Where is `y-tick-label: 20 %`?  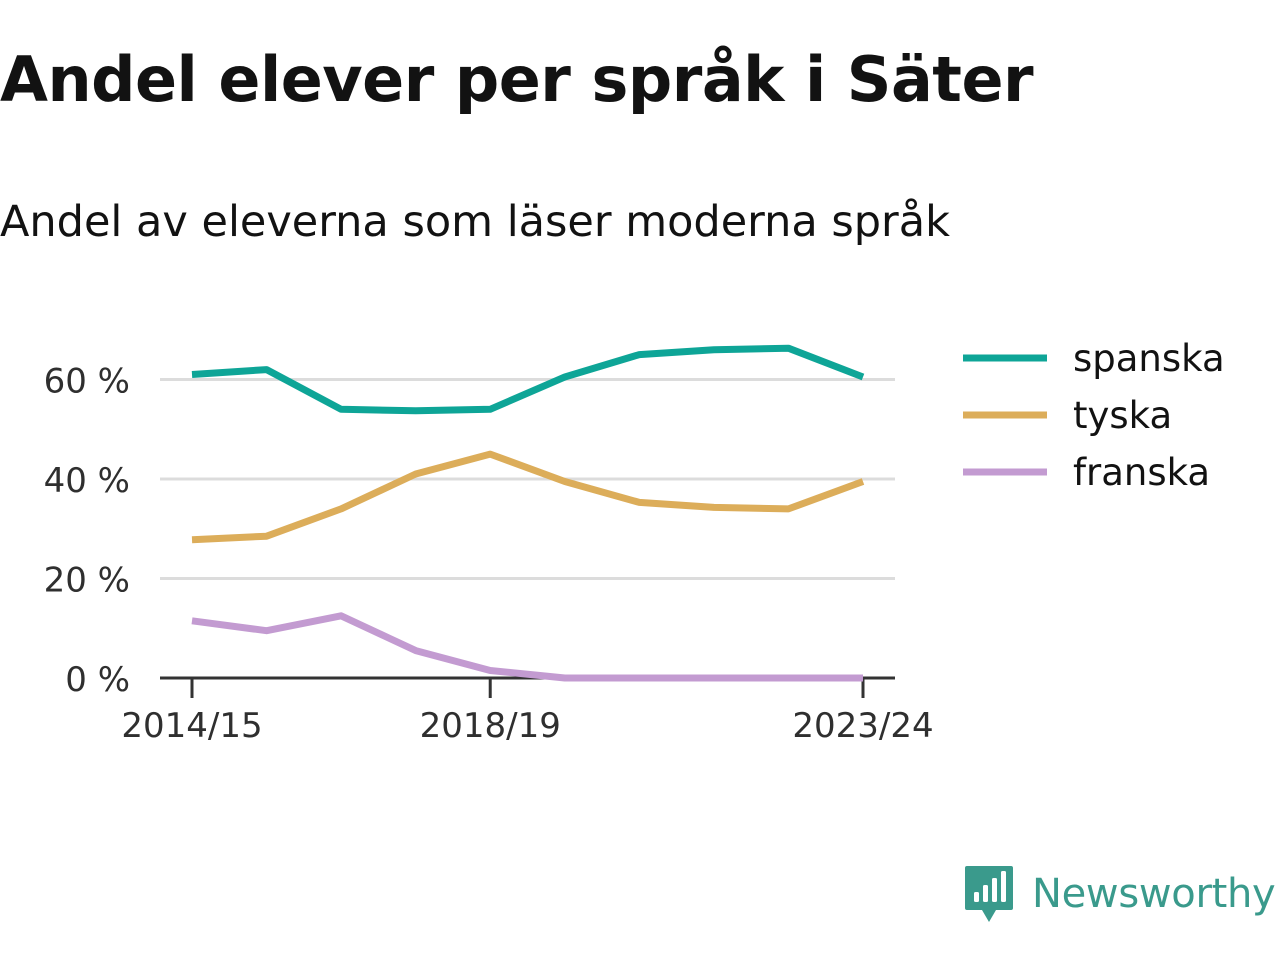 y-tick-label: 20 % is located at coordinates (87, 581).